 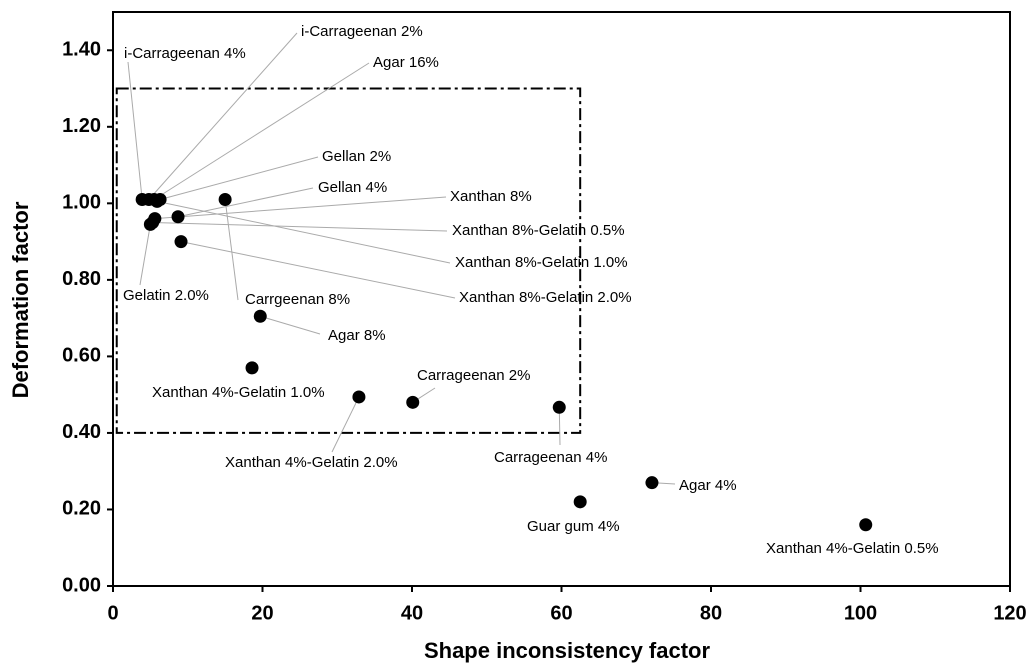 I want to click on x-tick-label: 100, so click(x=860, y=613).